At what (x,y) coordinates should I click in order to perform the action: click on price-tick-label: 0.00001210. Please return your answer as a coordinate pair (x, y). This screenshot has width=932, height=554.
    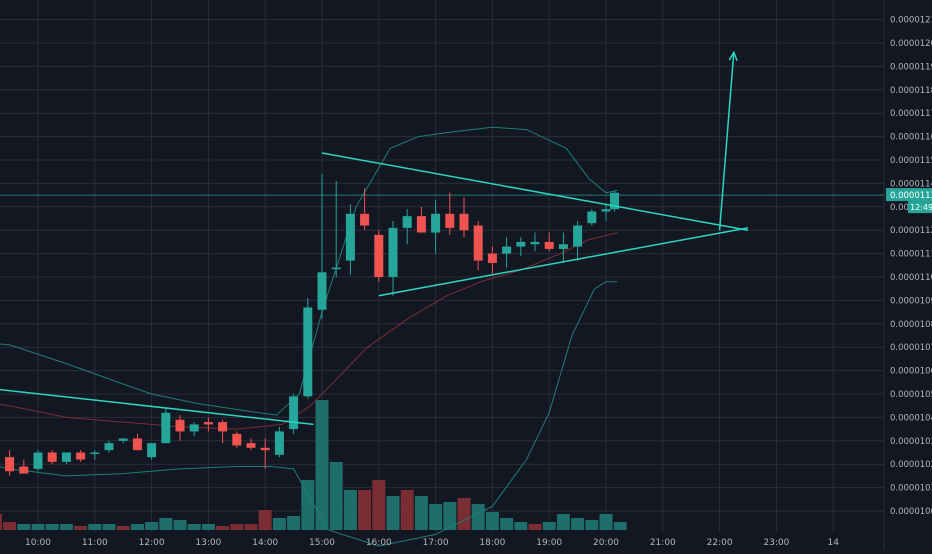
    Looking at the image, I should click on (911, 21).